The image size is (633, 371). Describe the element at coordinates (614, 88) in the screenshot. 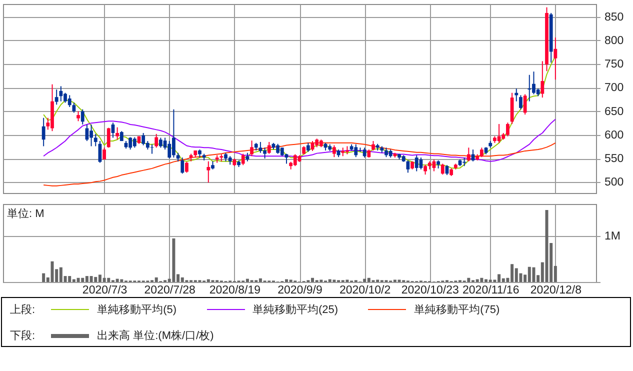

I see `y-tick-label: 700` at that location.